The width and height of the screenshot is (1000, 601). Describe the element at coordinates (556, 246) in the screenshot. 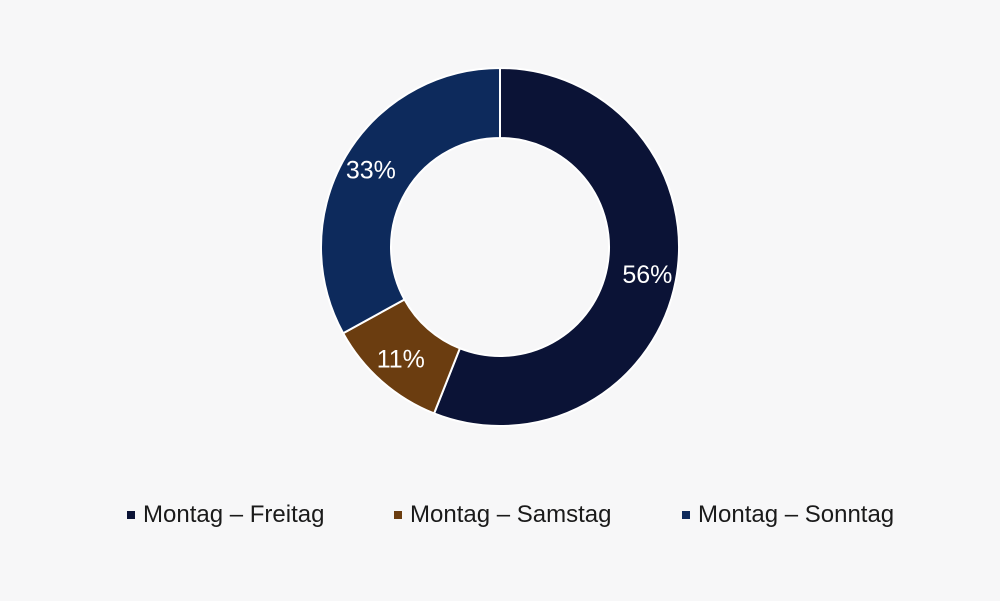

I see `donut-slice-montag-freitag` at that location.